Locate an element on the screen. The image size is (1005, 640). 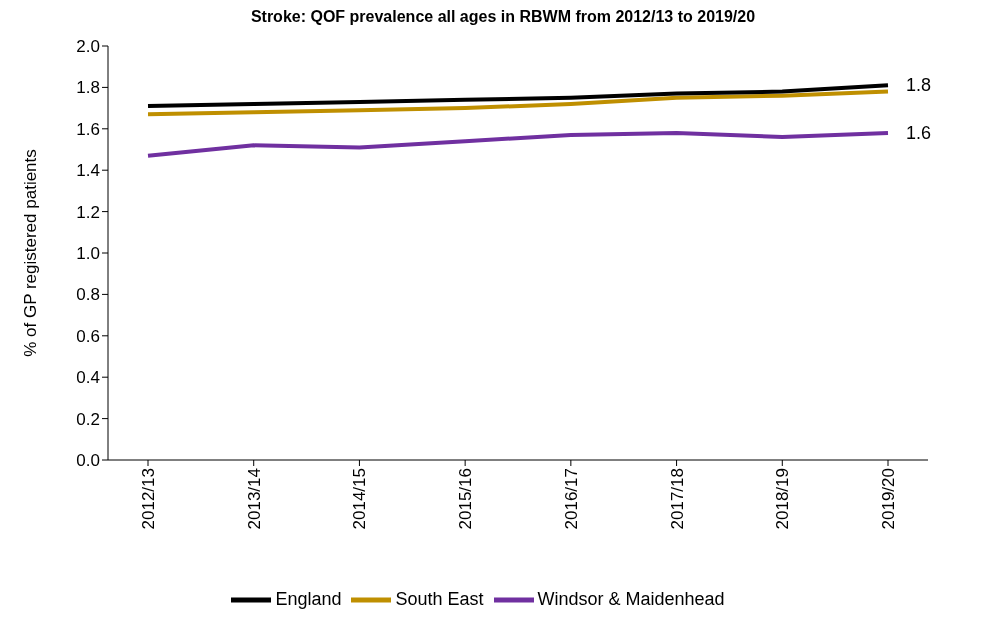
x-tick-label: 2014/15 is located at coordinates (360, 499).